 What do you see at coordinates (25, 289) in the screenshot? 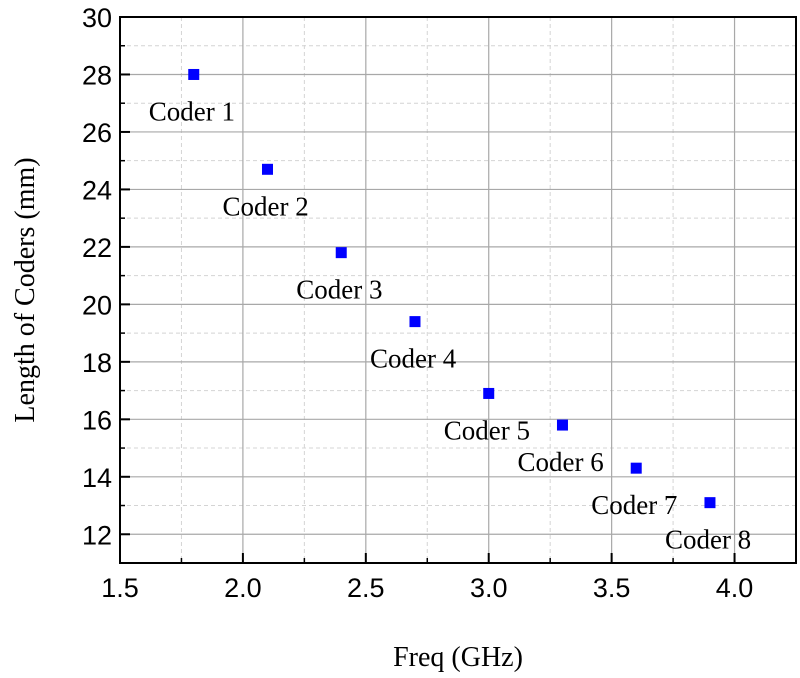
I see `y-axis-title: Length of Coders (mm)` at bounding box center [25, 289].